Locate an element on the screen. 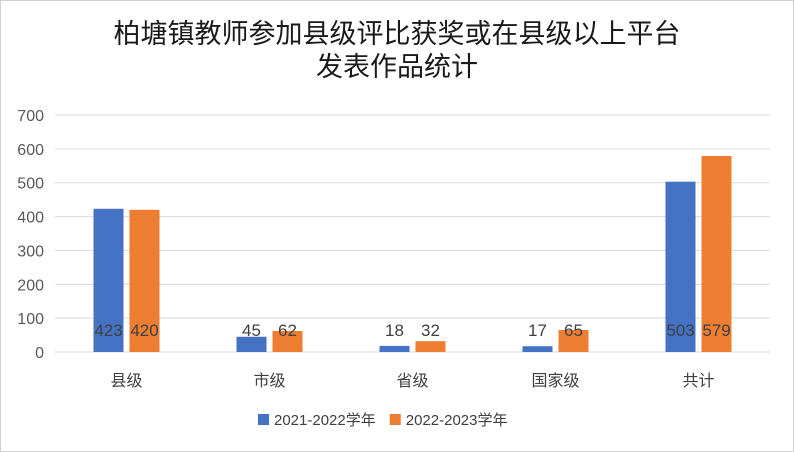 The height and width of the screenshot is (452, 794). chart-title-line-1: 柏塘镇教师参加县级评比获奖或在县级以上平台 is located at coordinates (397, 34).